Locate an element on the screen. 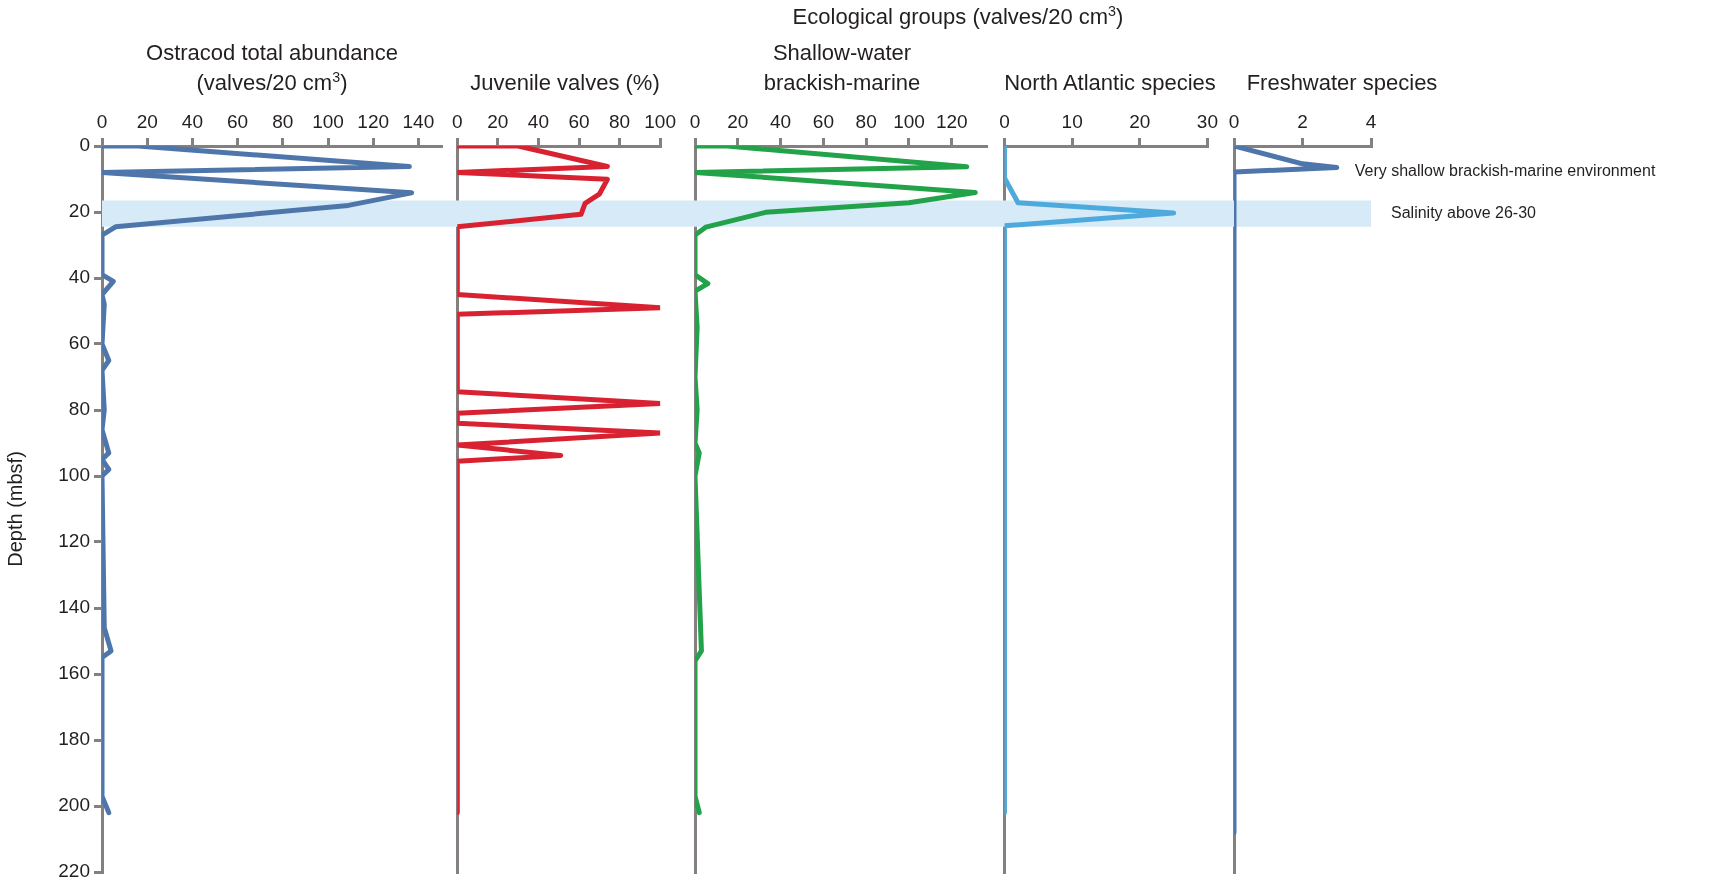 The height and width of the screenshot is (894, 1736). y-tick-label: 0 is located at coordinates (84, 145).